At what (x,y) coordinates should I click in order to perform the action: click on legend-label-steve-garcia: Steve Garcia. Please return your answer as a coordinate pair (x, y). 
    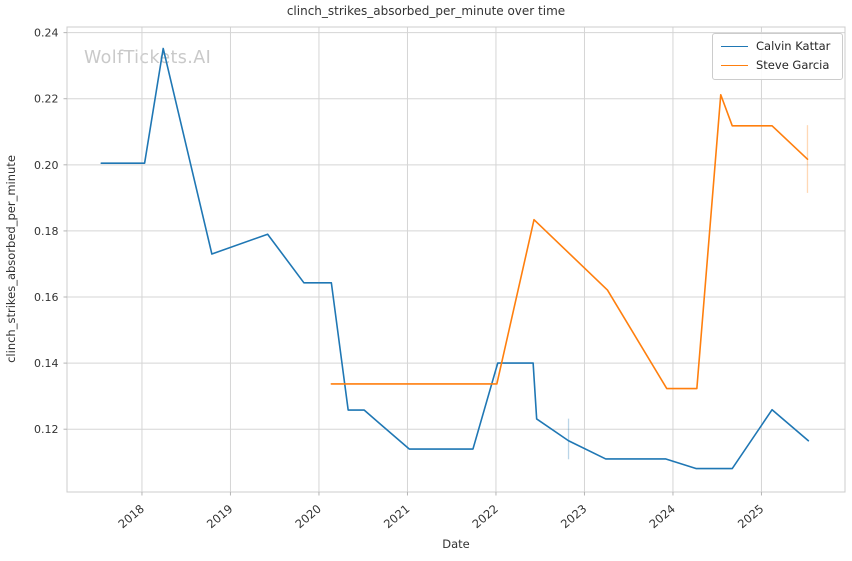
    Looking at the image, I should click on (793, 64).